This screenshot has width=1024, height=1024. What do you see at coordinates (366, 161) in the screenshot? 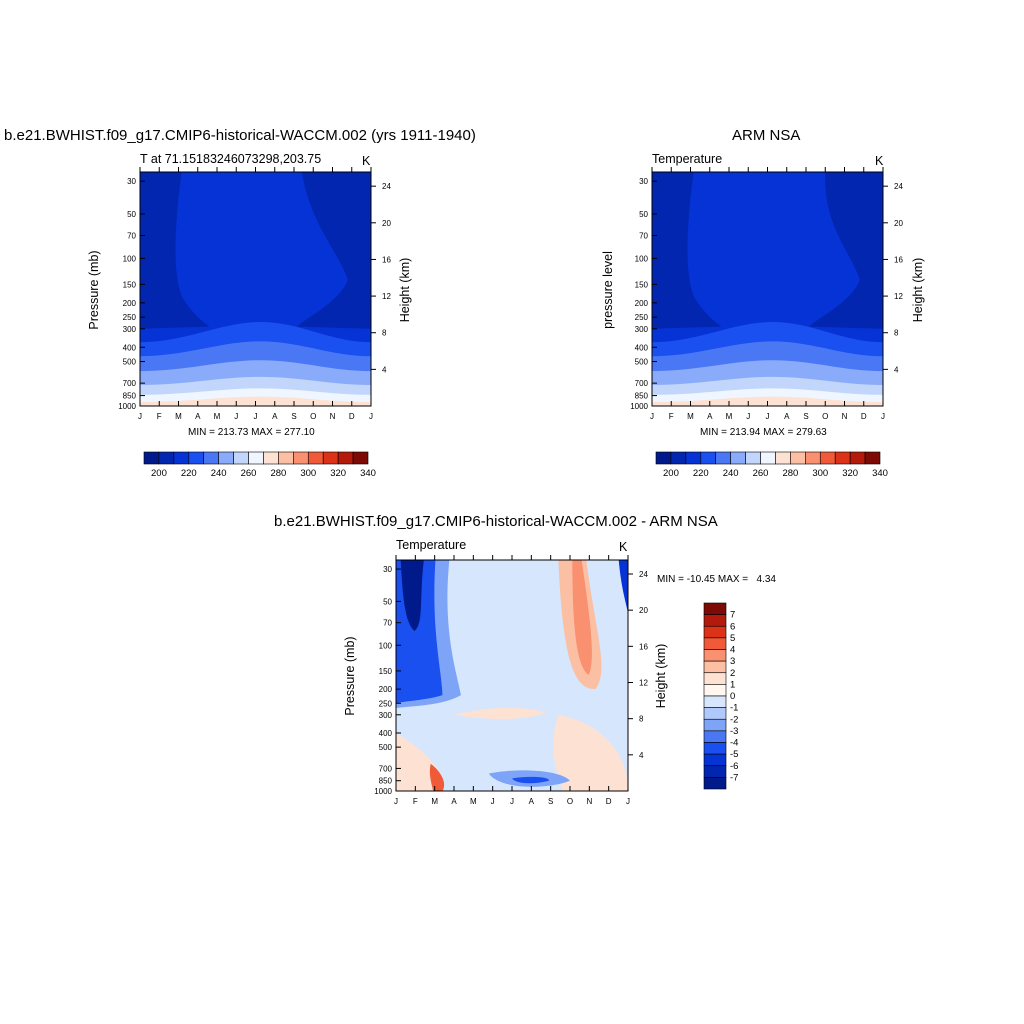
I see `model-panel-units: K` at bounding box center [366, 161].